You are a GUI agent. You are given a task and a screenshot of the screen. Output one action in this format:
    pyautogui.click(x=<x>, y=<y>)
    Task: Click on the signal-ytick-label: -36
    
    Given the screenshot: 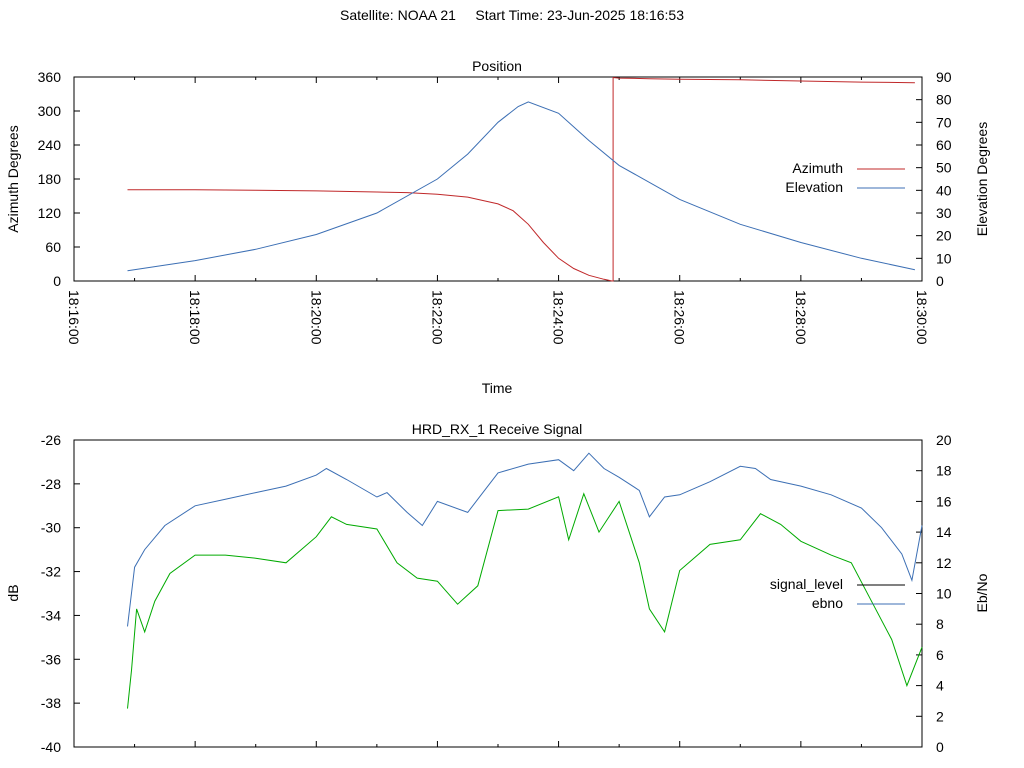 What is the action you would take?
    pyautogui.click(x=51, y=659)
    